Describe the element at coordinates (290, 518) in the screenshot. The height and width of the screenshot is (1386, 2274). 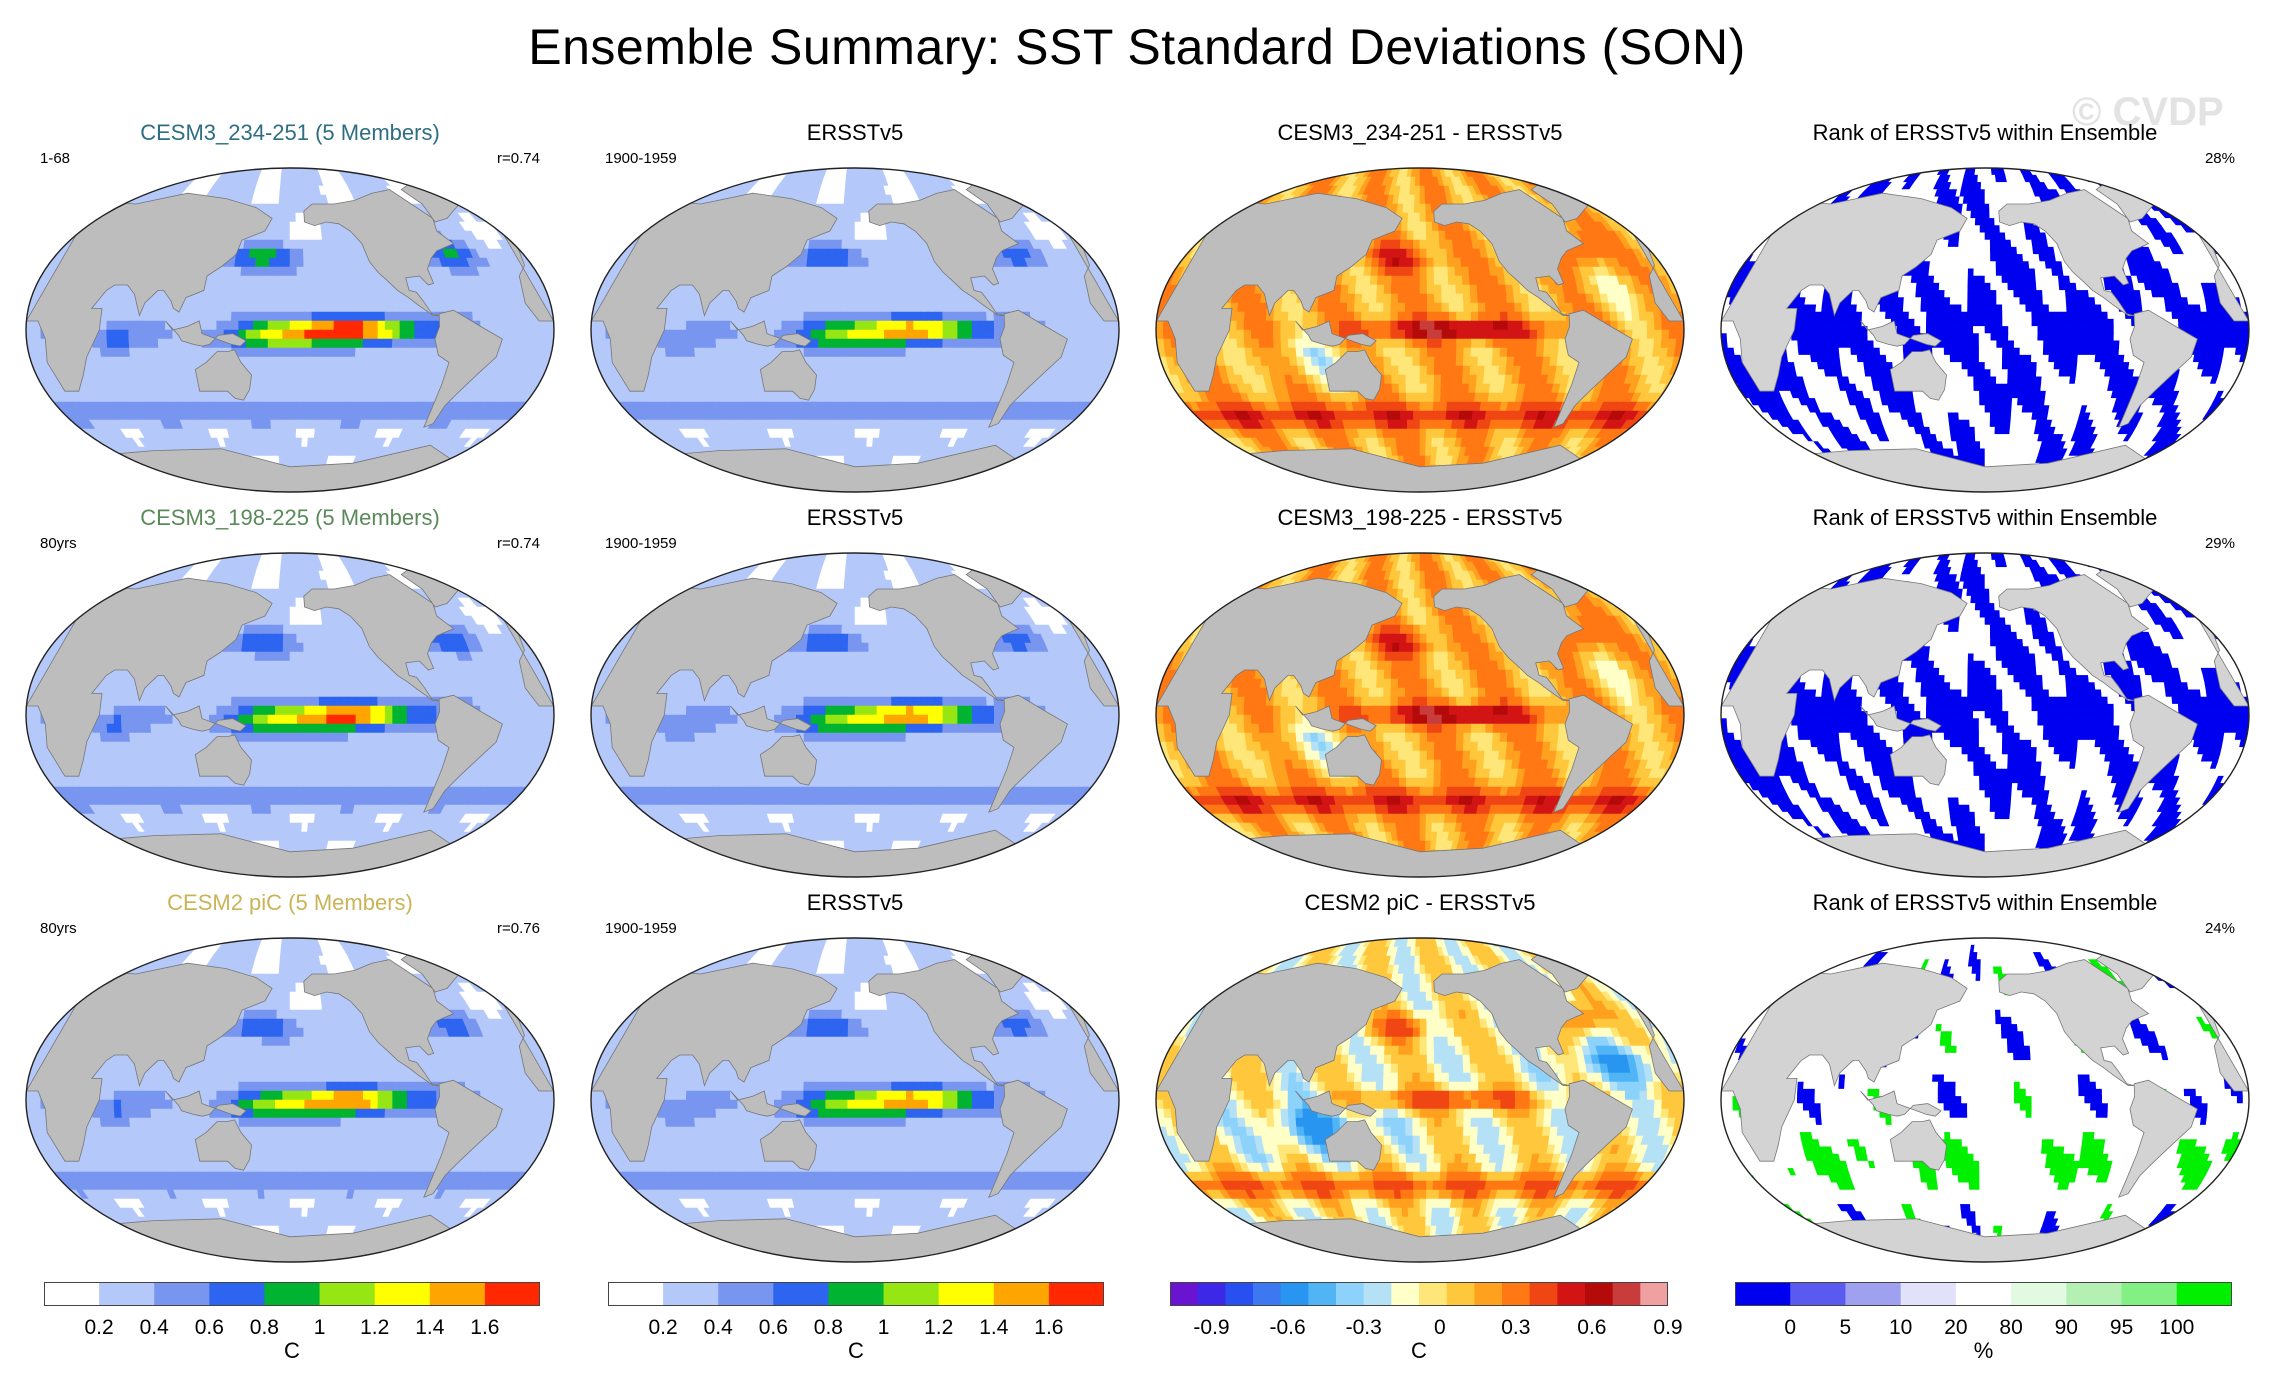
I see `panel-title: CESM3_198-225 (5 Members)` at that location.